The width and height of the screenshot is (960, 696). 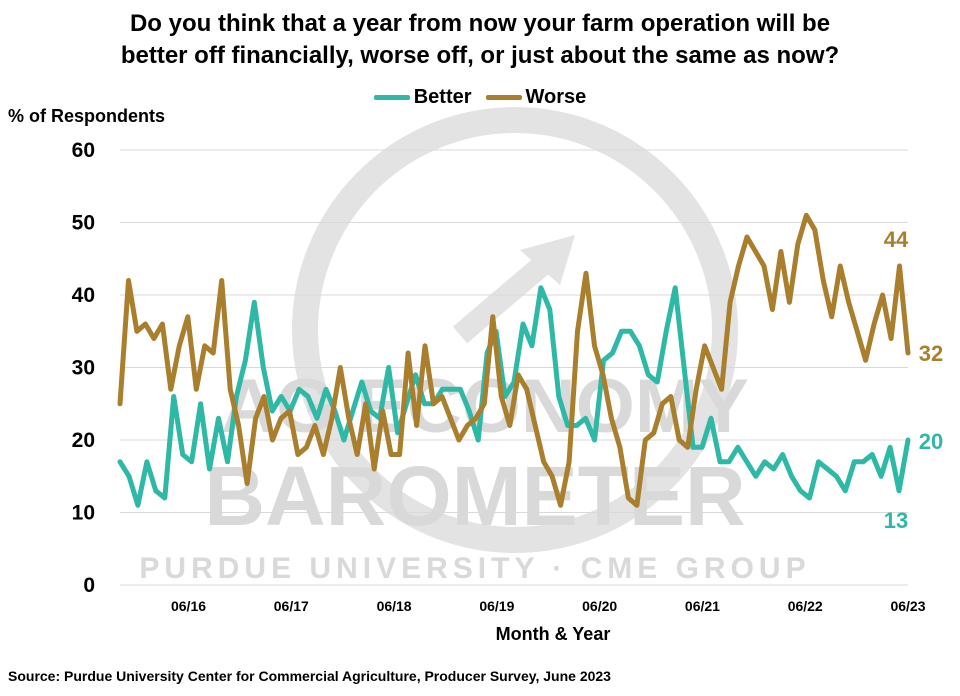 I want to click on y-axis-title: % of Respondents, so click(x=87, y=116).